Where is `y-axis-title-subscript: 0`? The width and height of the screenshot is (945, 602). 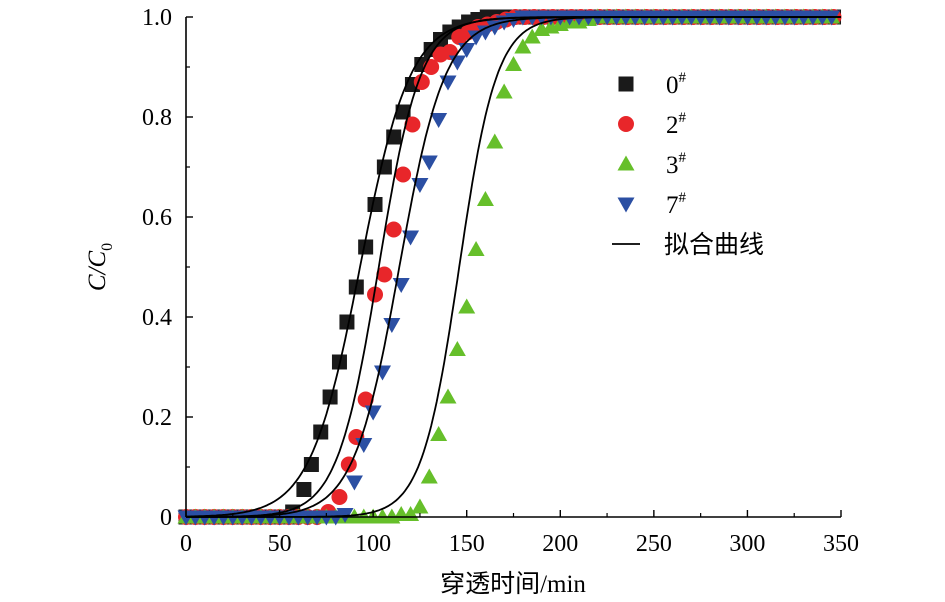
y-axis-title-subscript: 0 is located at coordinates (107, 247).